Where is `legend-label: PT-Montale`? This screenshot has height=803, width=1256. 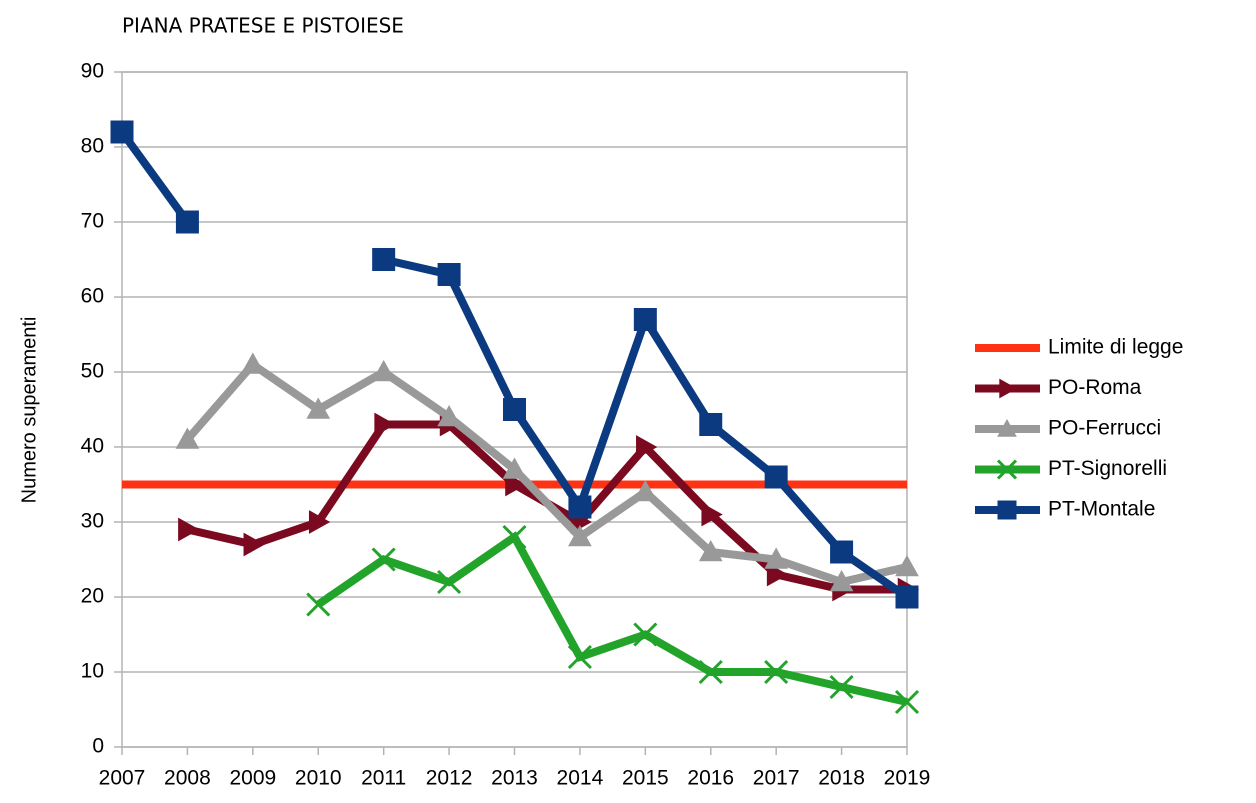
legend-label: PT-Montale is located at coordinates (1101, 509).